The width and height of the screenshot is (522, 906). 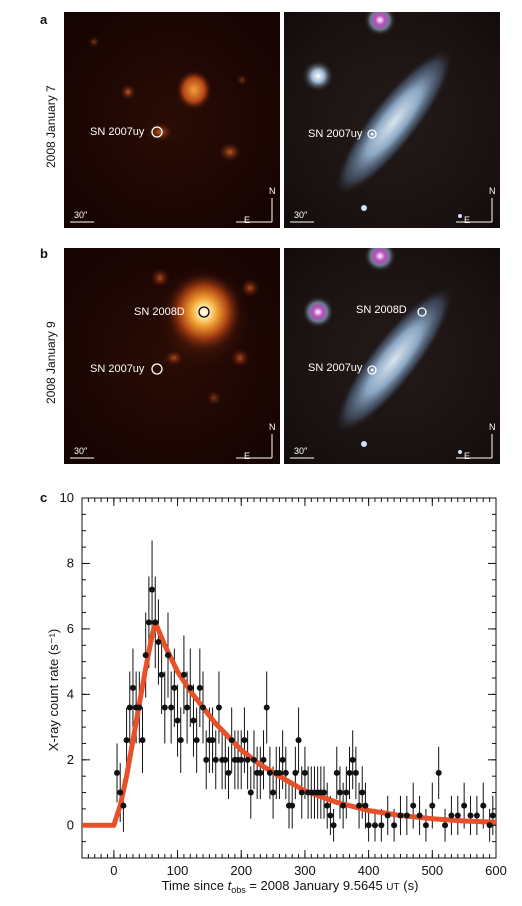 I want to click on panel-a-optical-image: SN 2007uy 30″ N E, so click(x=392, y=120).